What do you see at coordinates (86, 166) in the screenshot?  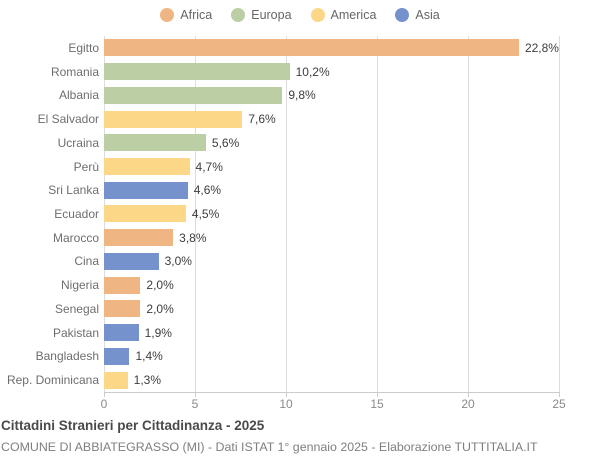 I see `category-label: Perù` at bounding box center [86, 166].